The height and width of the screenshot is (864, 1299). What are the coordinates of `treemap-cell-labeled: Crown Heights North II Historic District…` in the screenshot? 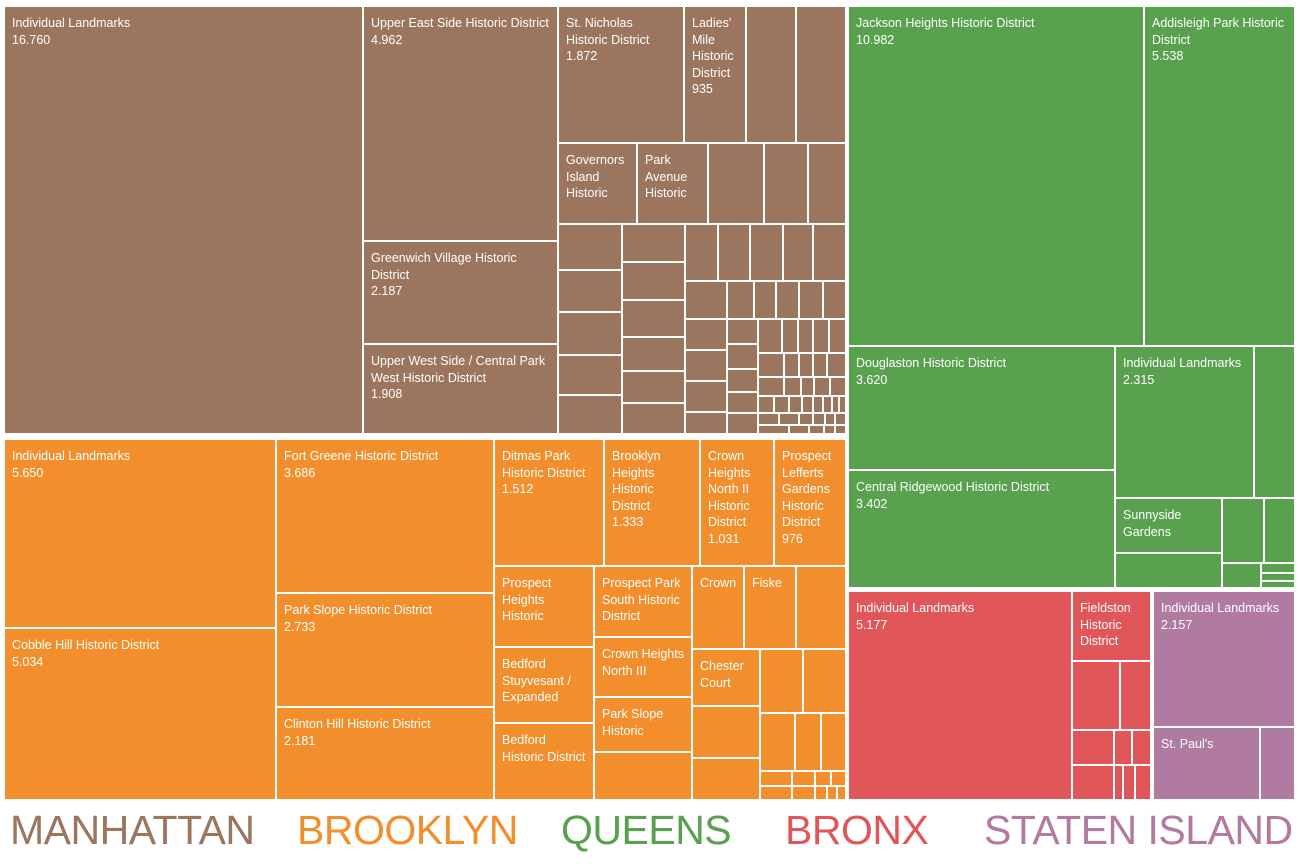 It's located at (737, 502).